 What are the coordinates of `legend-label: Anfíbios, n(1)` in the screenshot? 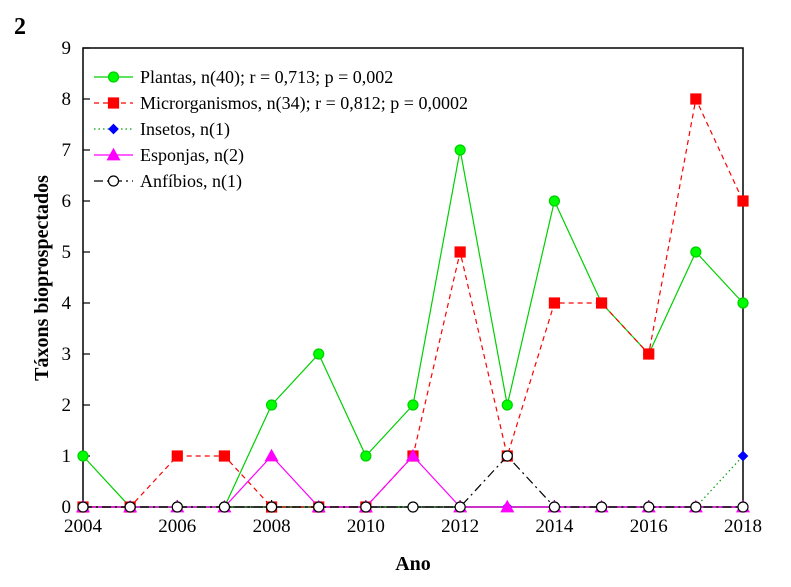 It's located at (191, 181).